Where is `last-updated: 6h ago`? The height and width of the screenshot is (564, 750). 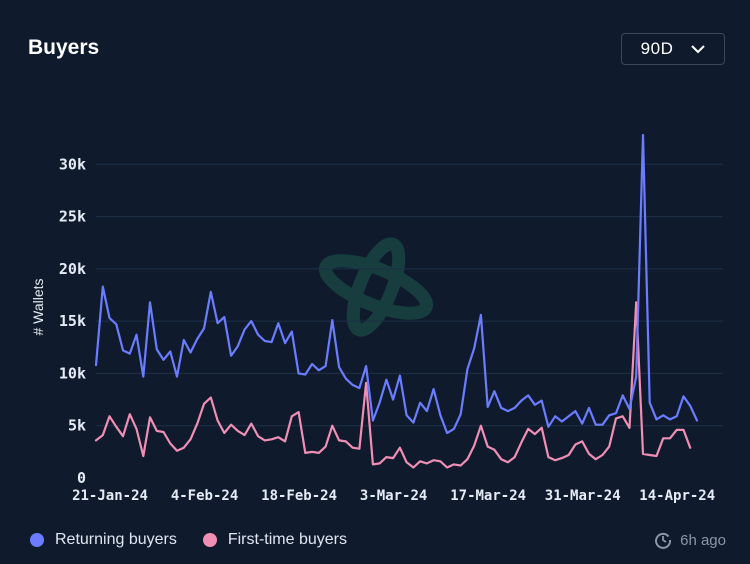
last-updated: 6h ago is located at coordinates (690, 540).